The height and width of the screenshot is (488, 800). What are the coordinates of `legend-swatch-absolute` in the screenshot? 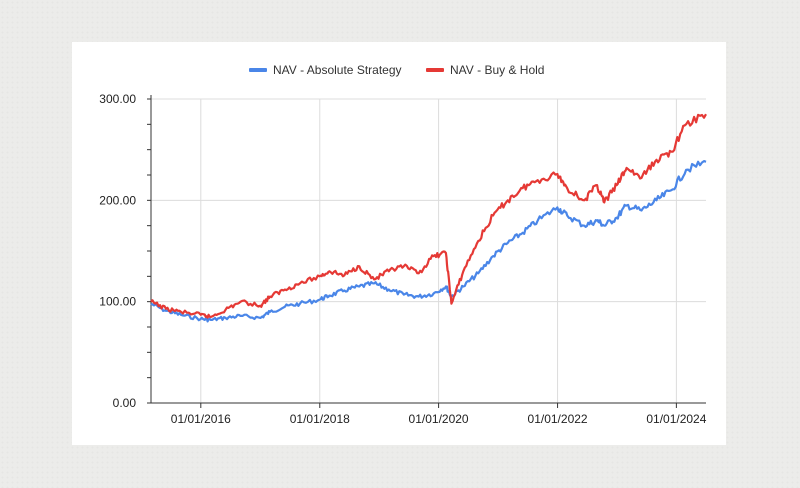 It's located at (258, 70).